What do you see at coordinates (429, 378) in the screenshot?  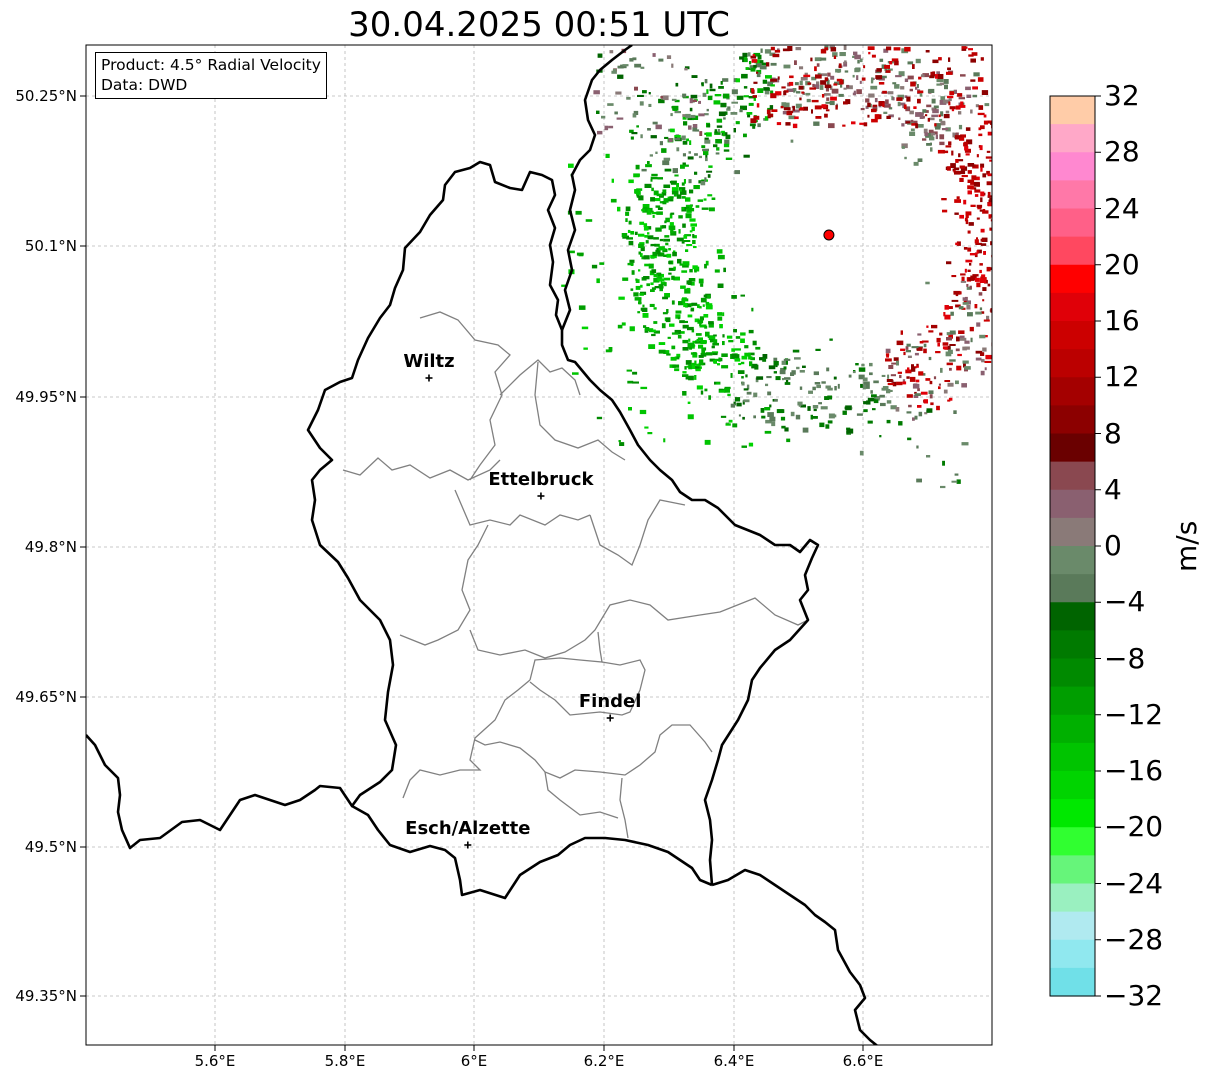 I see `city-marker` at bounding box center [429, 378].